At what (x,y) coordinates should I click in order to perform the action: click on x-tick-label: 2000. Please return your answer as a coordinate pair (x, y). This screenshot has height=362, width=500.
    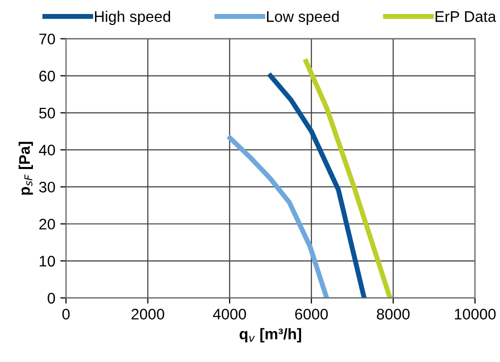
    Looking at the image, I should click on (148, 314).